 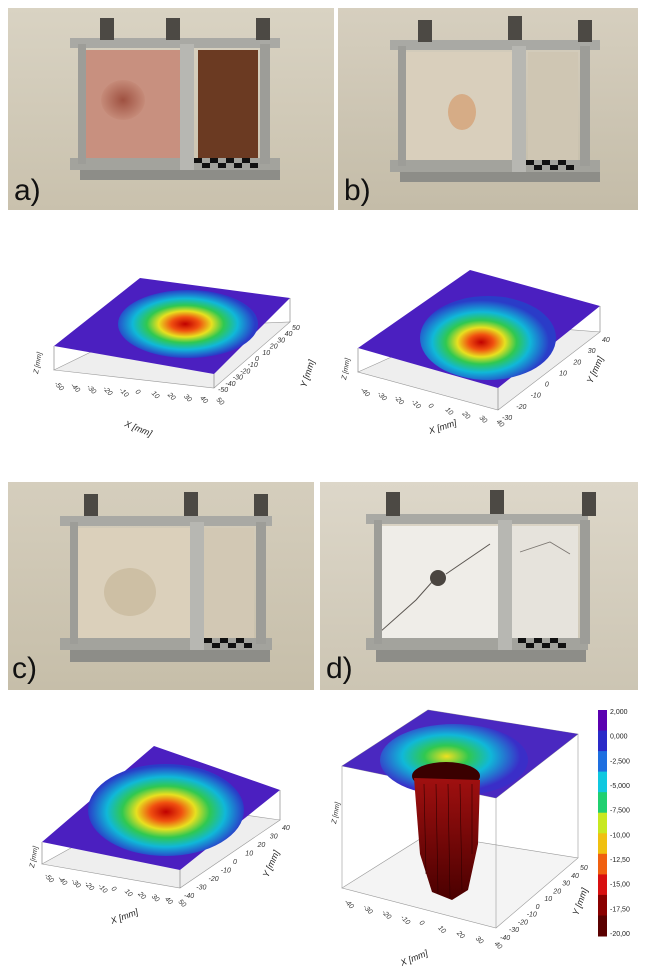 I want to click on surface-plot-b-xtick: -20, so click(x=399, y=400).